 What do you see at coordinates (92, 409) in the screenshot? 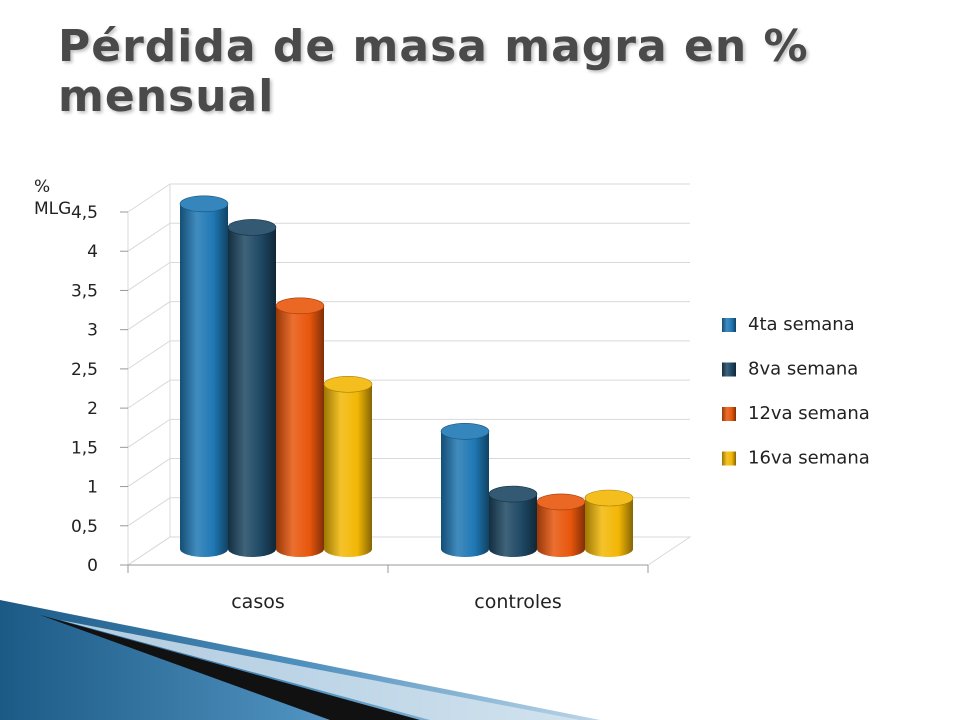
I see `y-tick-label: 2` at bounding box center [92, 409].